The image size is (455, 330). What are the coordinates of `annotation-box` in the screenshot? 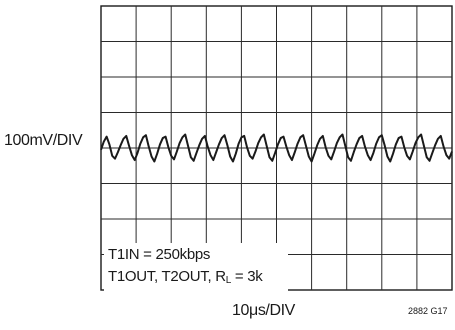 It's located at (196, 267).